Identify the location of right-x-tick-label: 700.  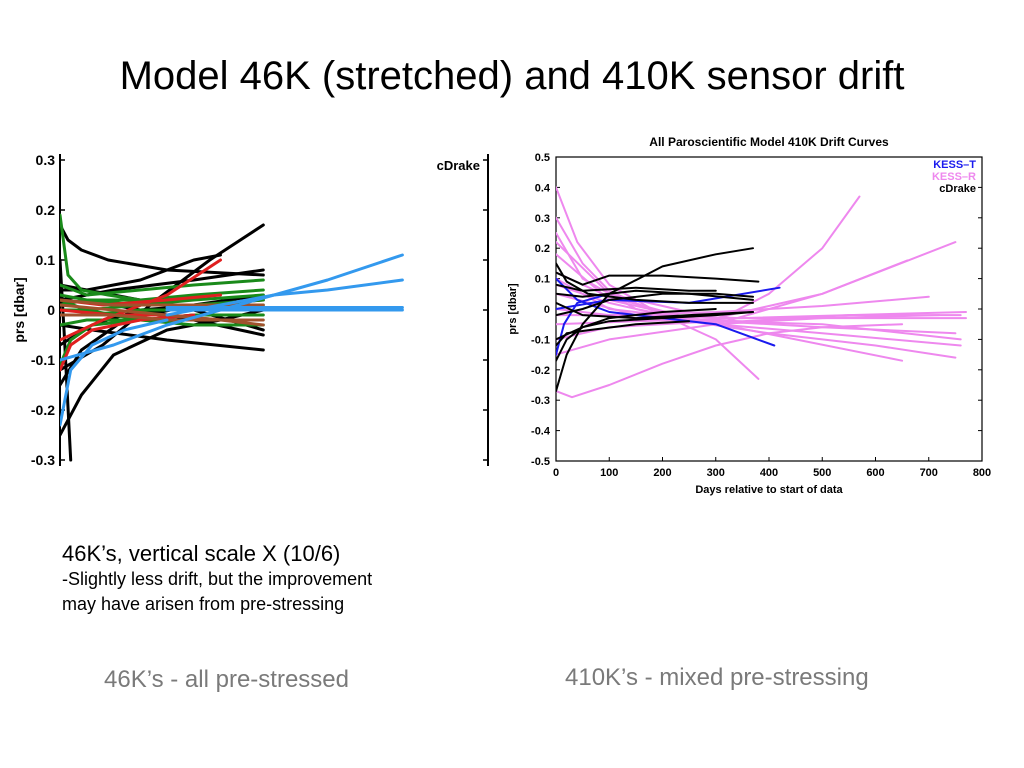
(929, 473).